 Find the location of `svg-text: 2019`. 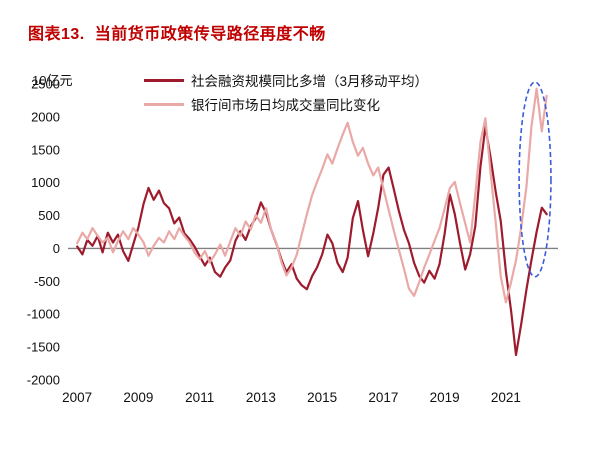

svg-text: 2019 is located at coordinates (445, 397).